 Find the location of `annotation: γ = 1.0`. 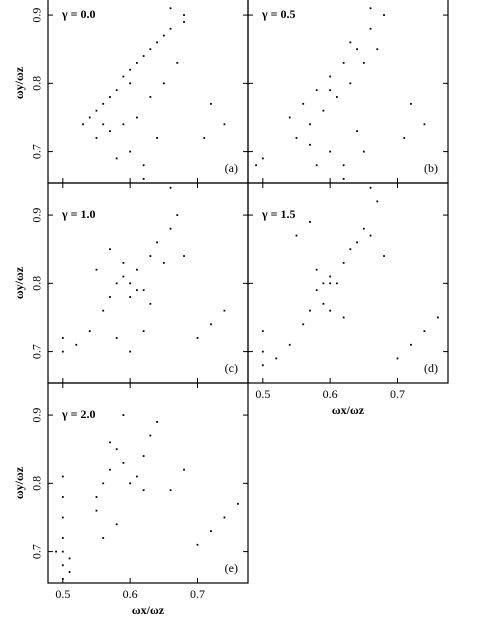

annotation: γ = 1.0 is located at coordinates (78, 214).